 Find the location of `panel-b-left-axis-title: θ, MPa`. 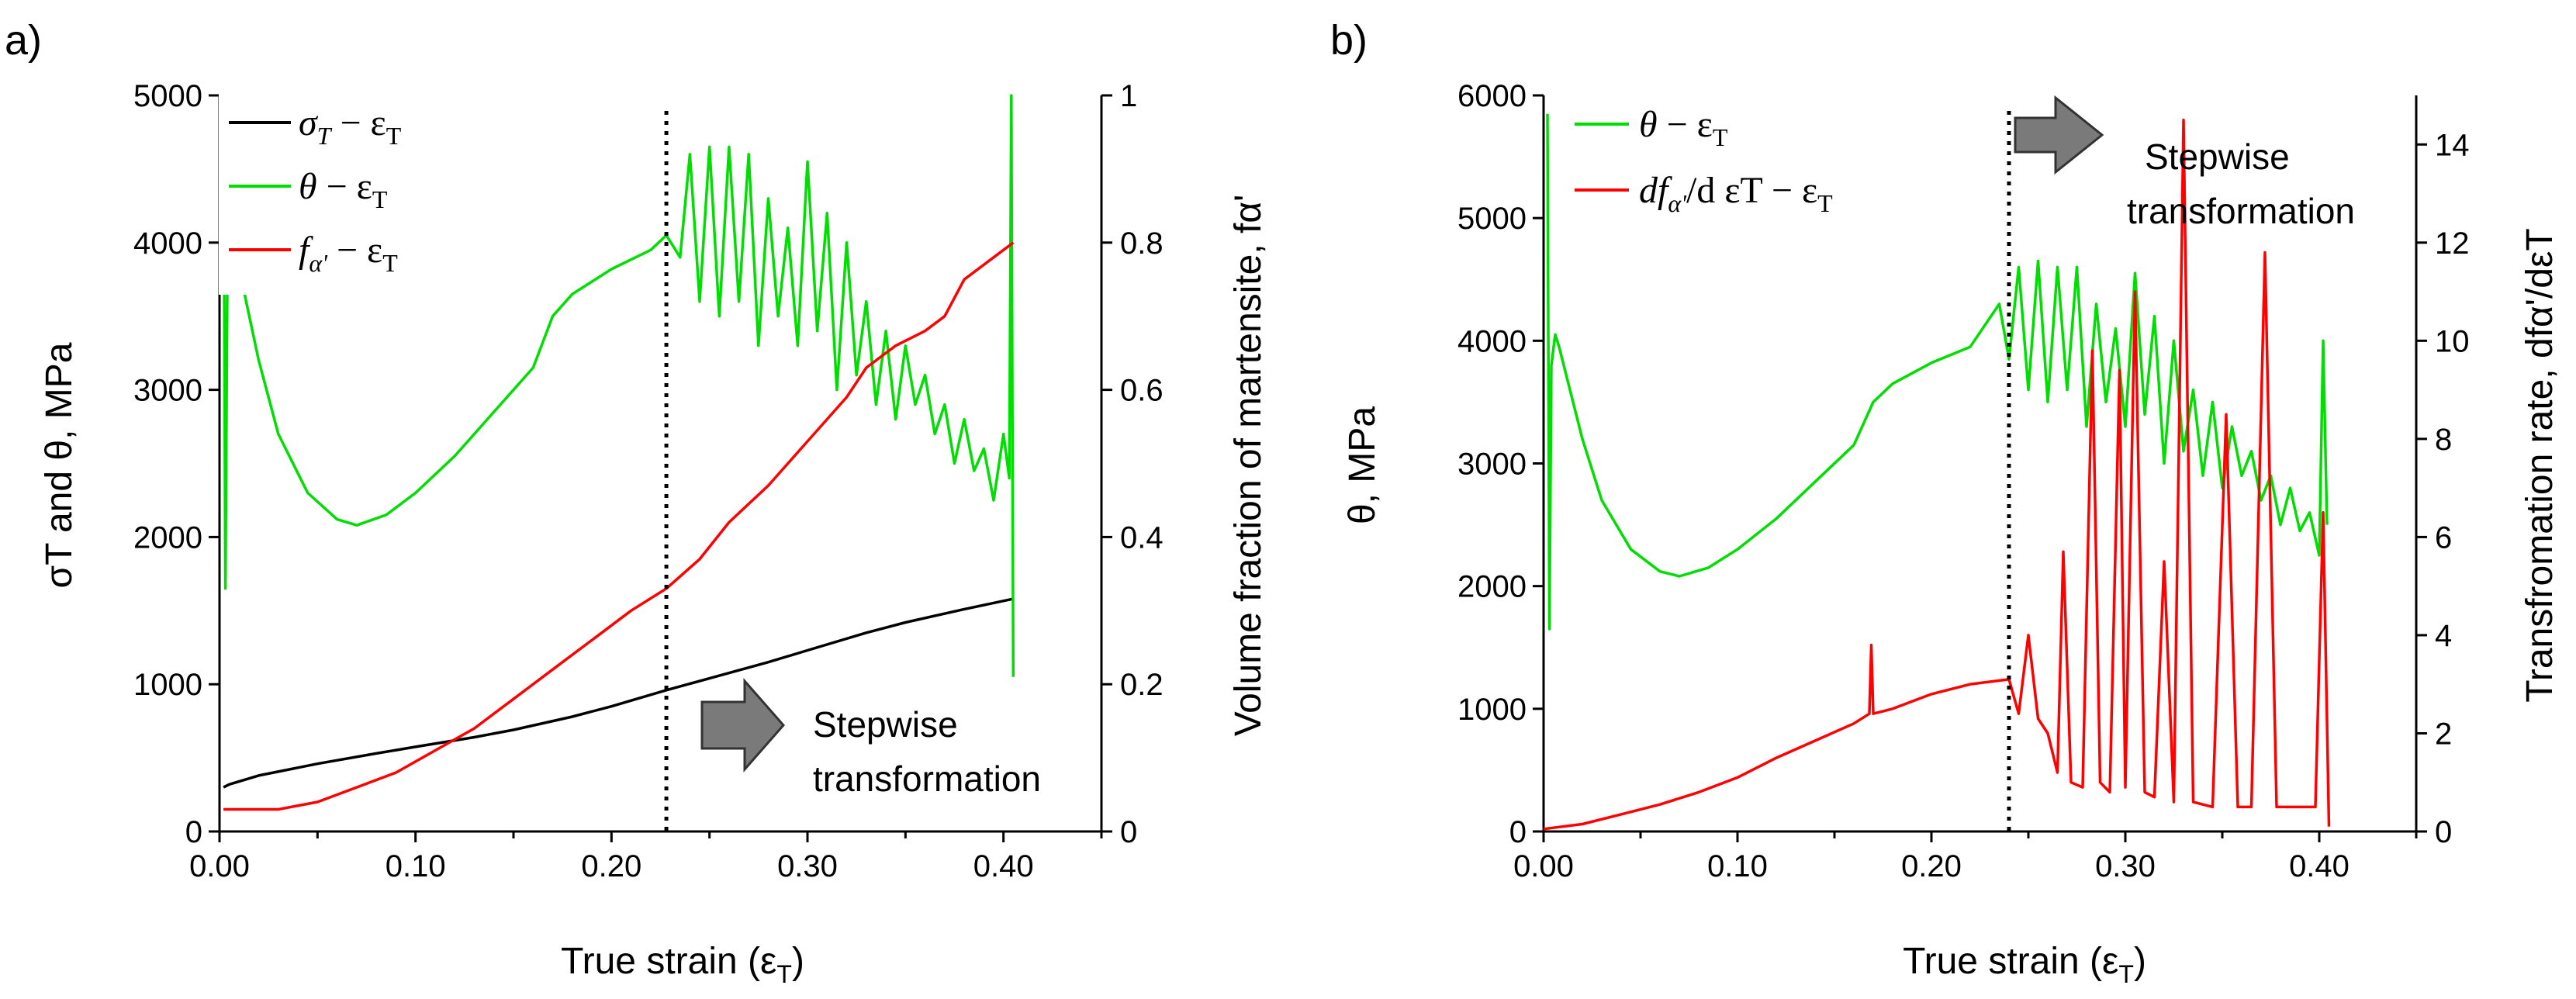

panel-b-left-axis-title: θ, MPa is located at coordinates (1362, 465).